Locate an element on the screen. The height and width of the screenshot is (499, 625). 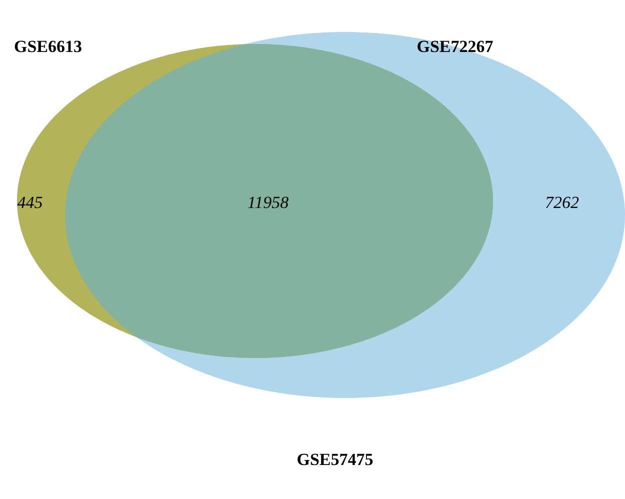
text: GSE6613 is located at coordinates (48, 46).